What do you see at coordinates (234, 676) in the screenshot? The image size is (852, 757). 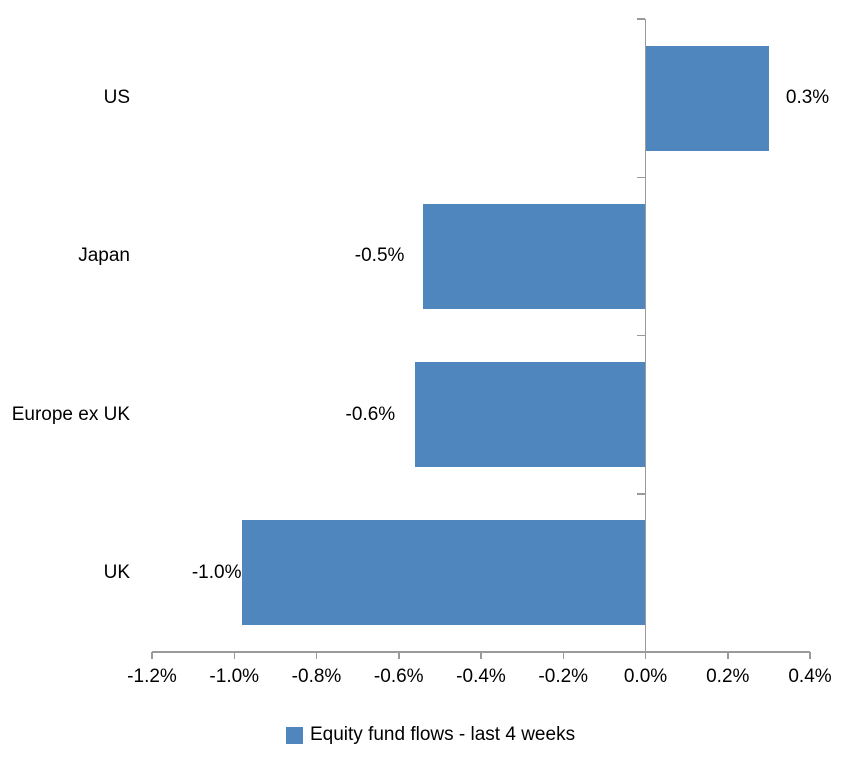 I see `x-axis-tick-label: -1.0%` at bounding box center [234, 676].